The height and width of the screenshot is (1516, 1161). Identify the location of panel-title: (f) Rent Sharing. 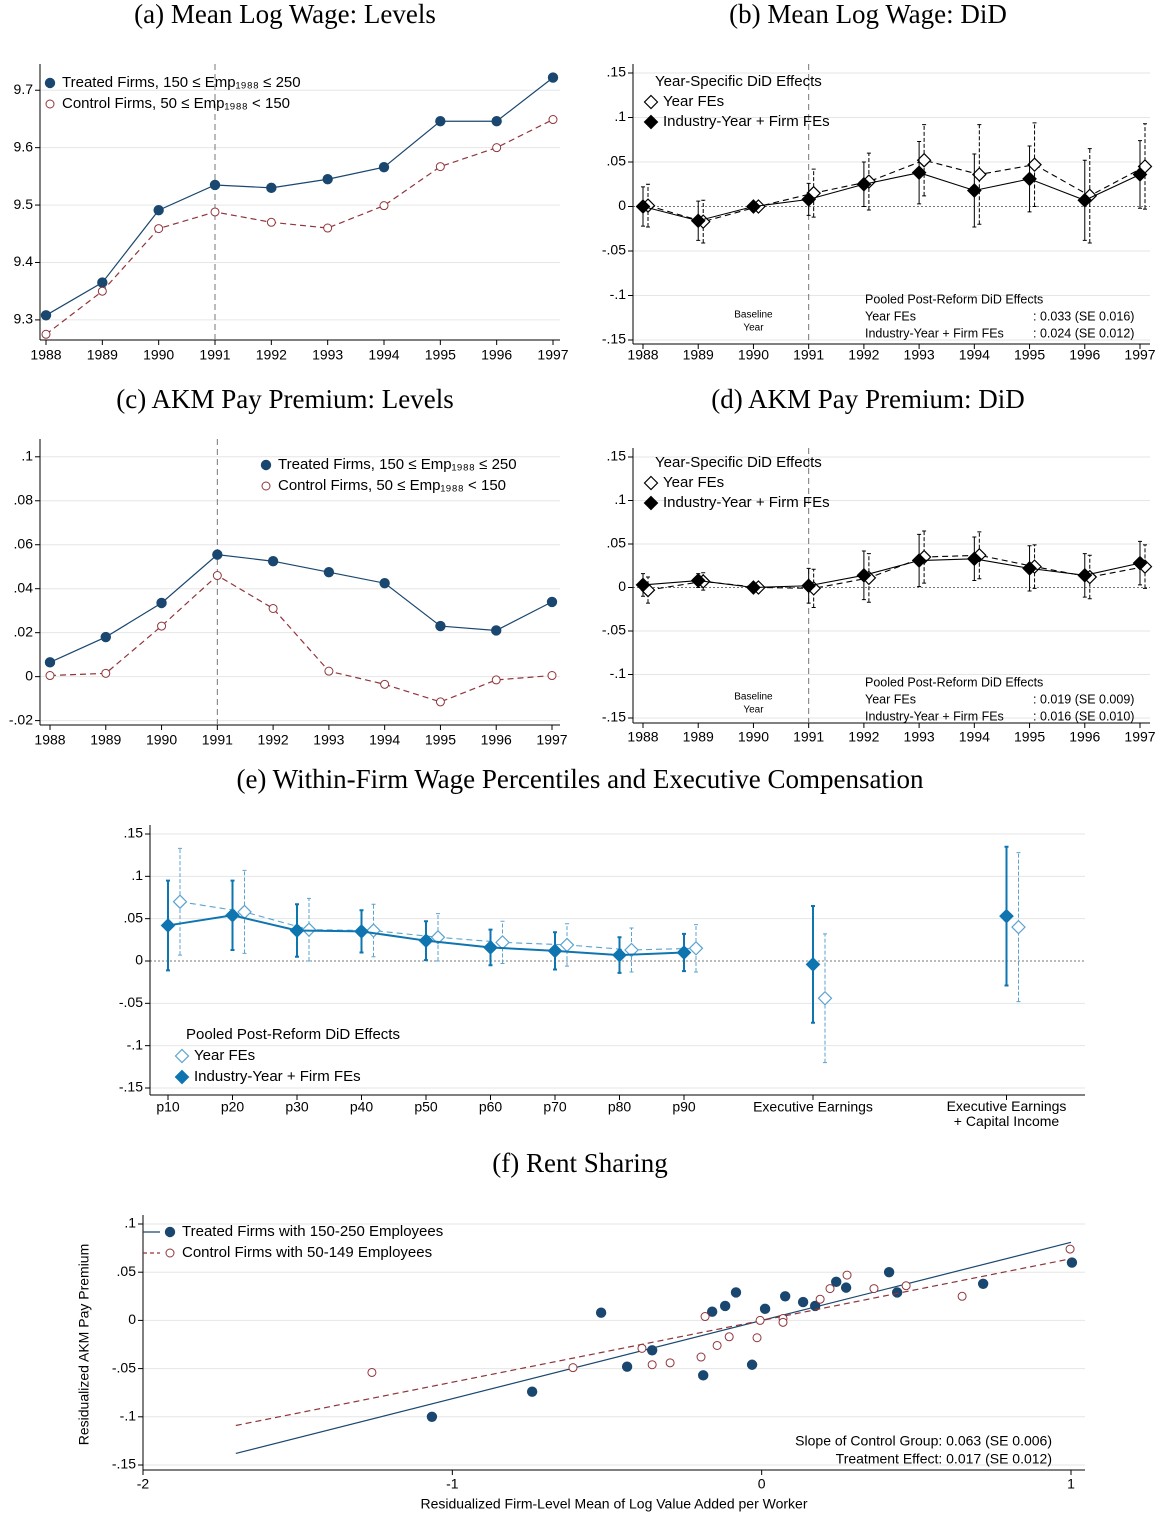
(579, 1163).